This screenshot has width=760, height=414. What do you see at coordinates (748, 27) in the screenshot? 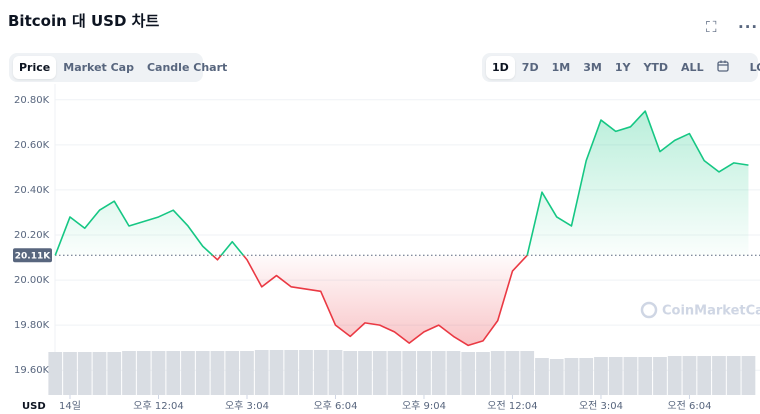
I see `more-icon: ···` at bounding box center [748, 27].